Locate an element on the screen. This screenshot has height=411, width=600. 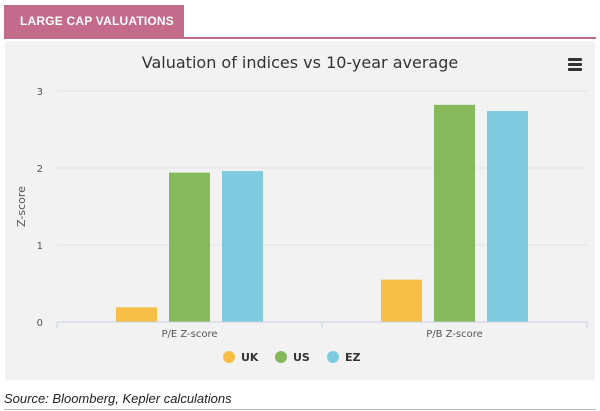
legend-item-uk: UK is located at coordinates (241, 357).